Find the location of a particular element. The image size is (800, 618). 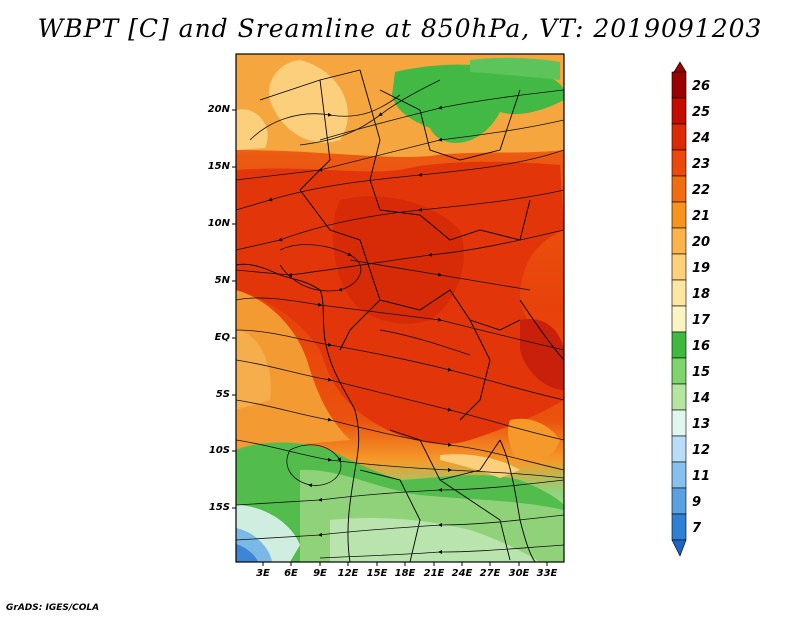

colorbar-top-triangle is located at coordinates (680, 67).